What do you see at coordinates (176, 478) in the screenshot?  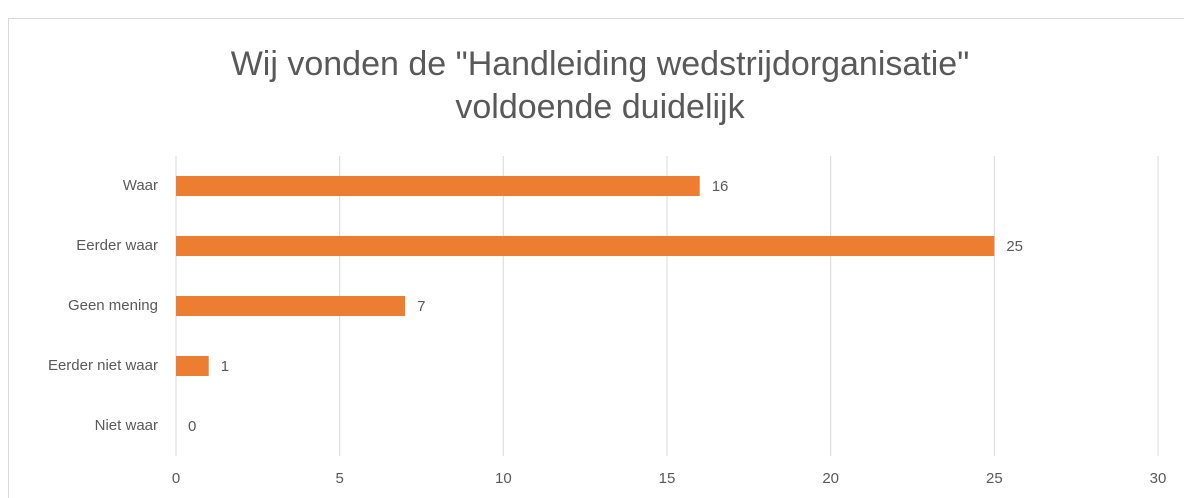 I see `x-tick-label: 0` at bounding box center [176, 478].